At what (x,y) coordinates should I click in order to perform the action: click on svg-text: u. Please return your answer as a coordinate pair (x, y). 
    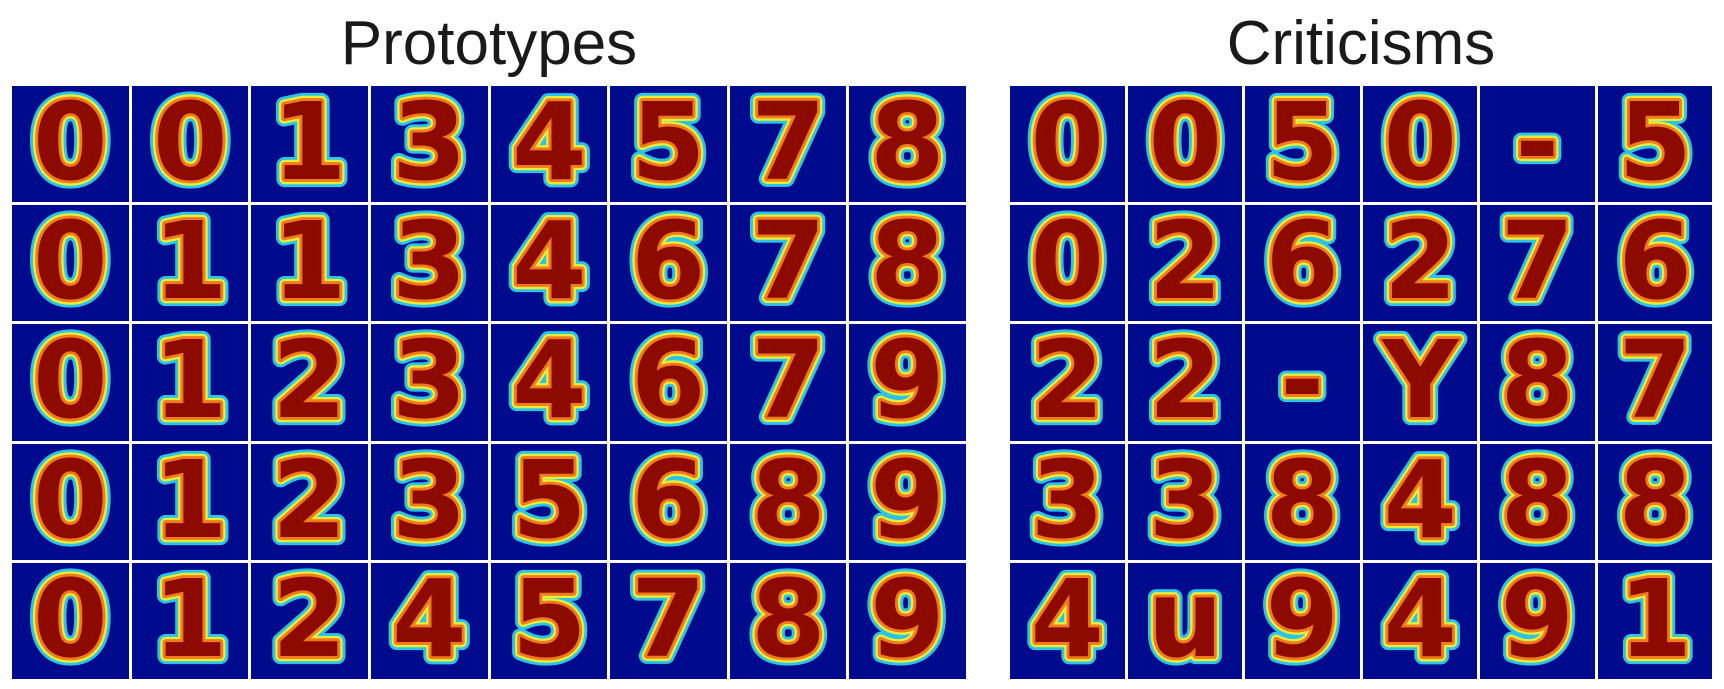
    Looking at the image, I should click on (1184, 621).